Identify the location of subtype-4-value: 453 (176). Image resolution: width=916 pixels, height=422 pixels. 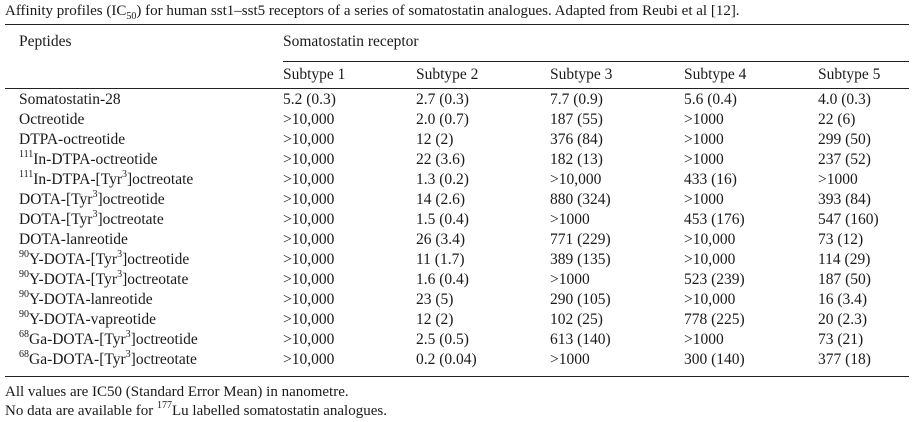
(714, 219).